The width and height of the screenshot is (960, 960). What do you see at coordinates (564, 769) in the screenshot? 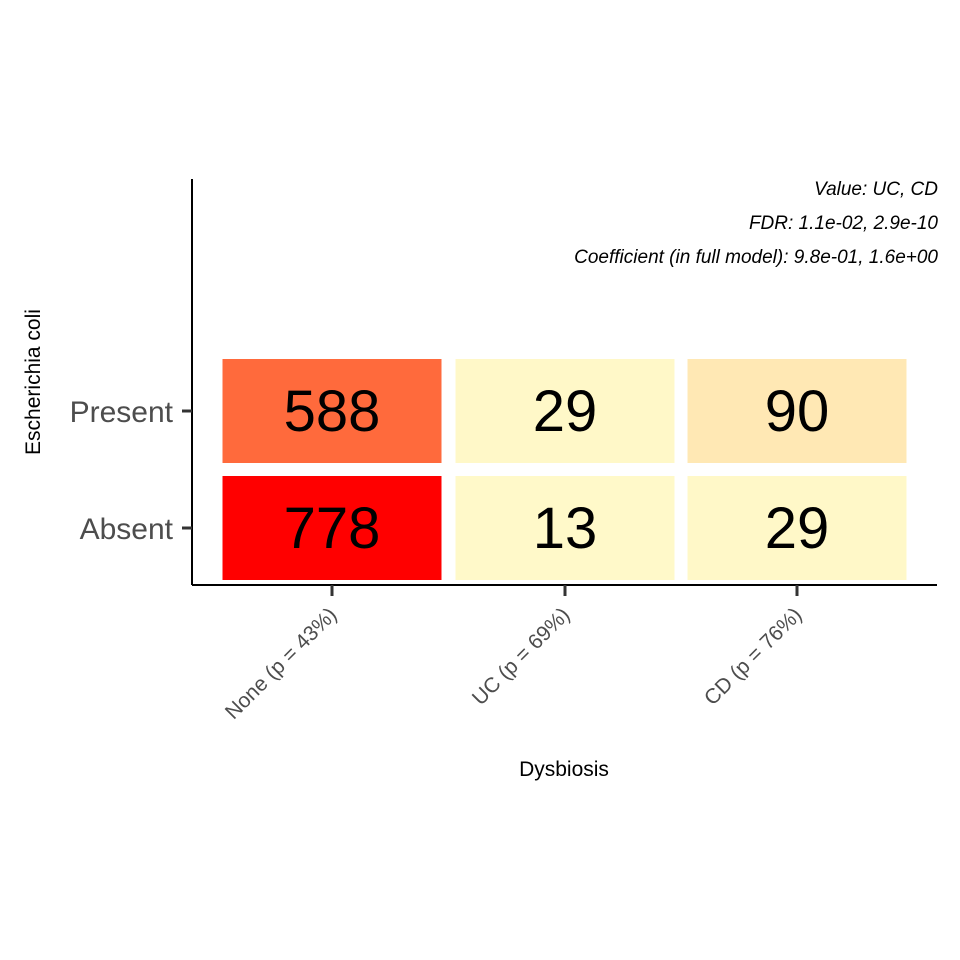
I see `x-axis-title: Dysbiosis` at bounding box center [564, 769].